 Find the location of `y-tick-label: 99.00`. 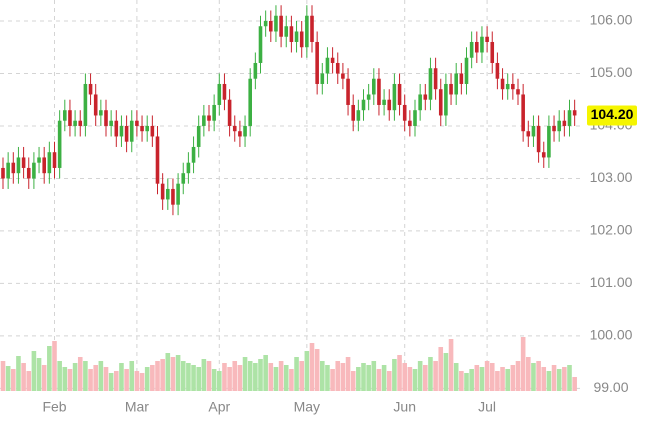

y-tick-label: 99.00 is located at coordinates (610, 387).